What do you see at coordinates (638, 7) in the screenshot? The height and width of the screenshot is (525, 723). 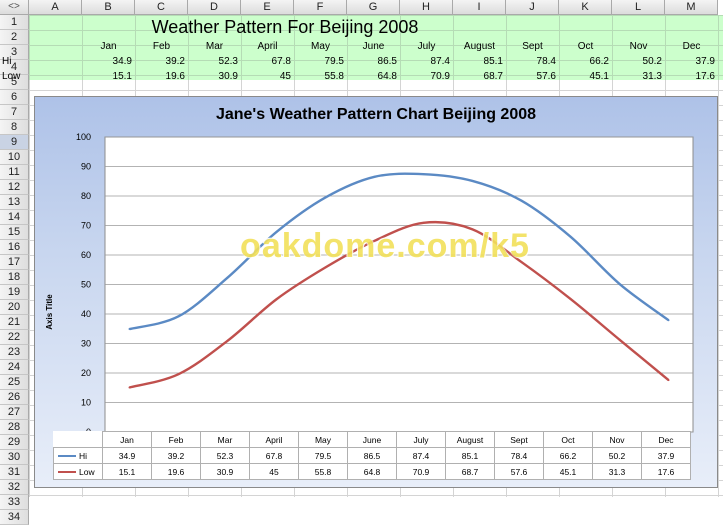 I see `column-header-l: L` at bounding box center [638, 7].